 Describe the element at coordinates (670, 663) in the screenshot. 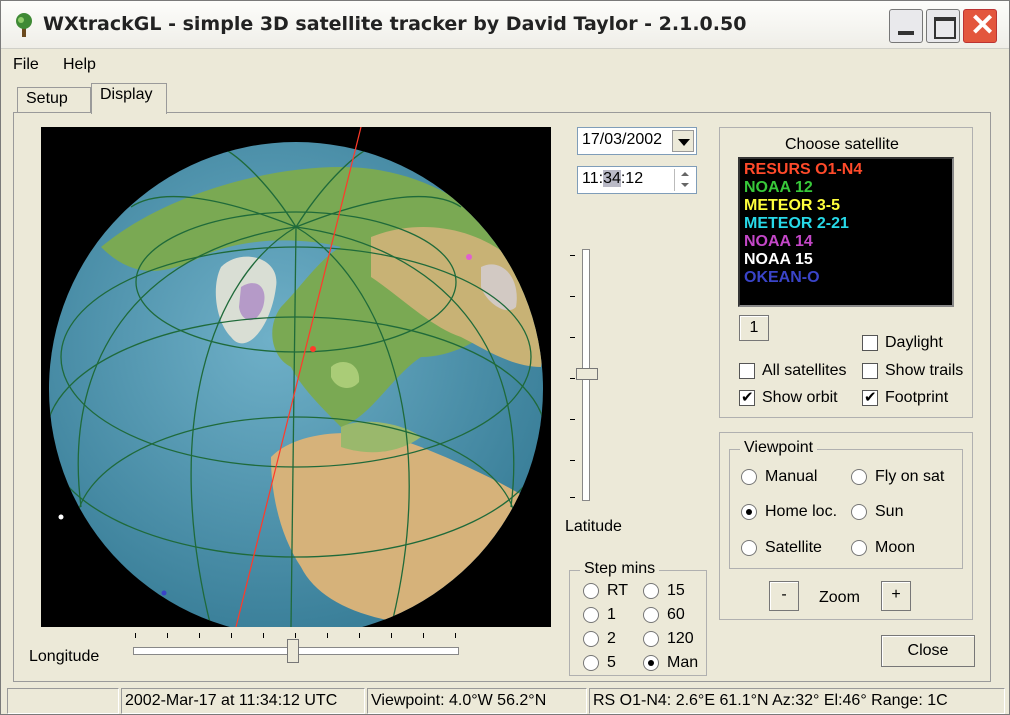

I see `step-man-radio: Man` at that location.